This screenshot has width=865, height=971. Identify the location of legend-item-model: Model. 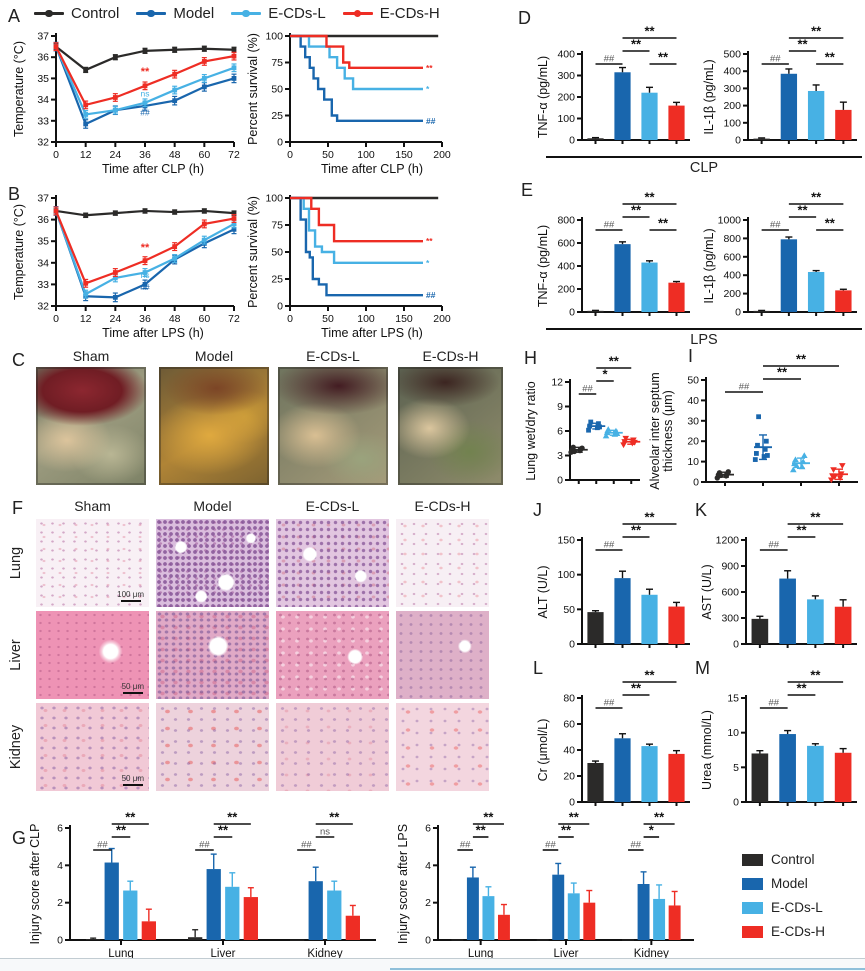
(783, 883).